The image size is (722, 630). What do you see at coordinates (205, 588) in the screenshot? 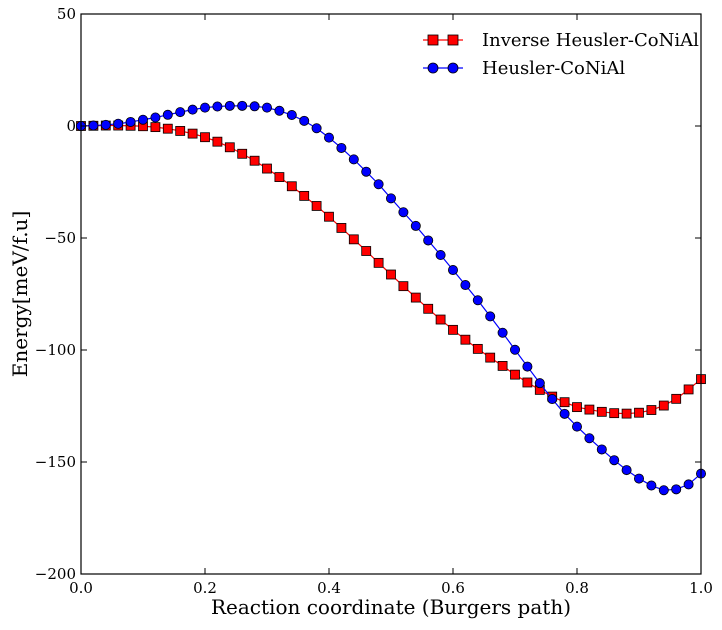
I see `x-tick-label: 0.2` at bounding box center [205, 588].